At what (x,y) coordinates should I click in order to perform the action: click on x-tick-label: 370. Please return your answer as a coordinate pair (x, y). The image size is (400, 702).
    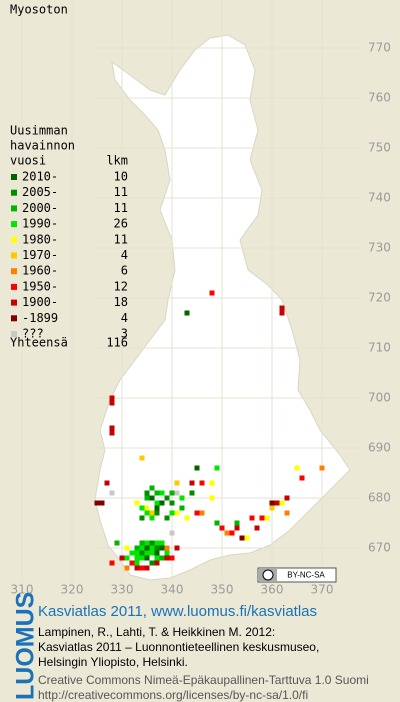
    Looking at the image, I should click on (322, 590).